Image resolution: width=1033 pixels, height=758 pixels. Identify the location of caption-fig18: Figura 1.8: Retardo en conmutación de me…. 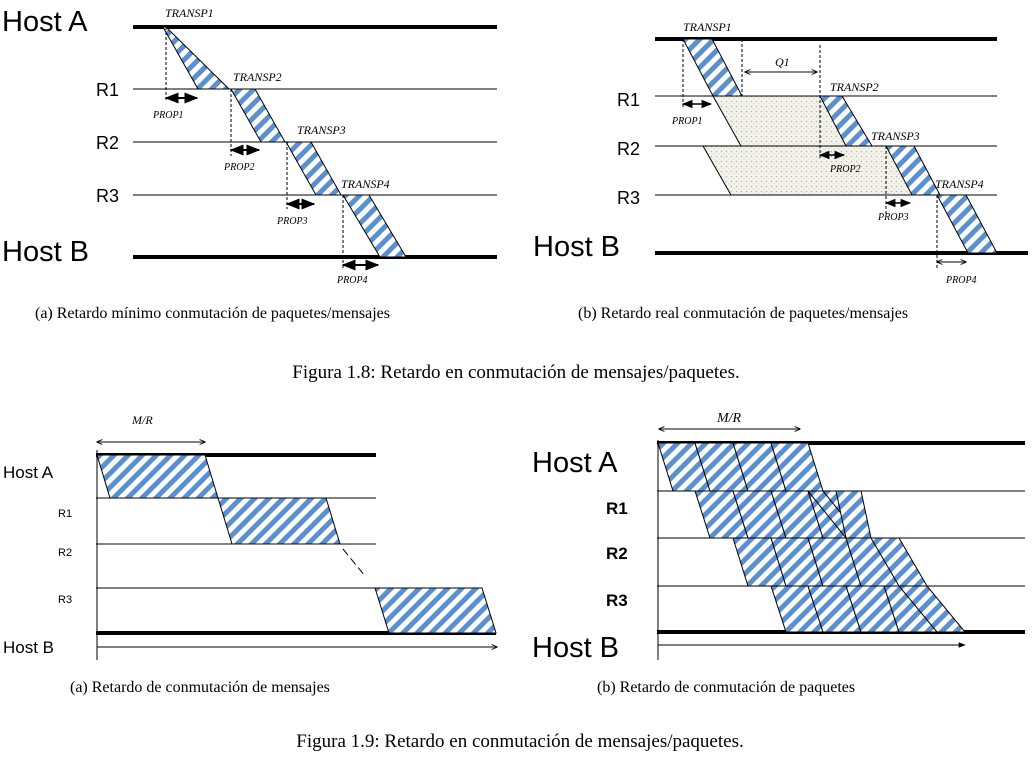
(515, 372).